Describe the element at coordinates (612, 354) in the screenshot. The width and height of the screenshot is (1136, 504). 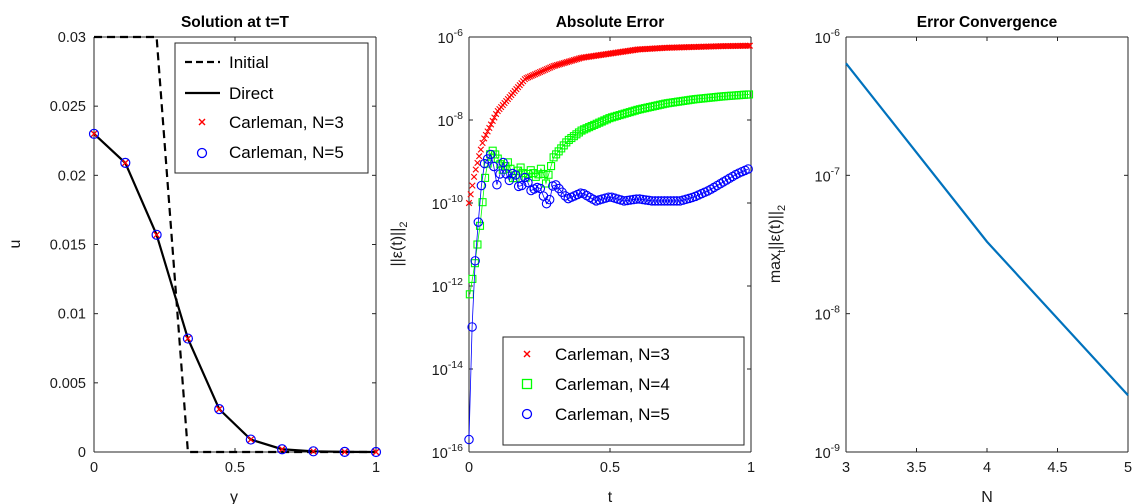
I see `p2-legend-n3: Carleman, N=3` at that location.